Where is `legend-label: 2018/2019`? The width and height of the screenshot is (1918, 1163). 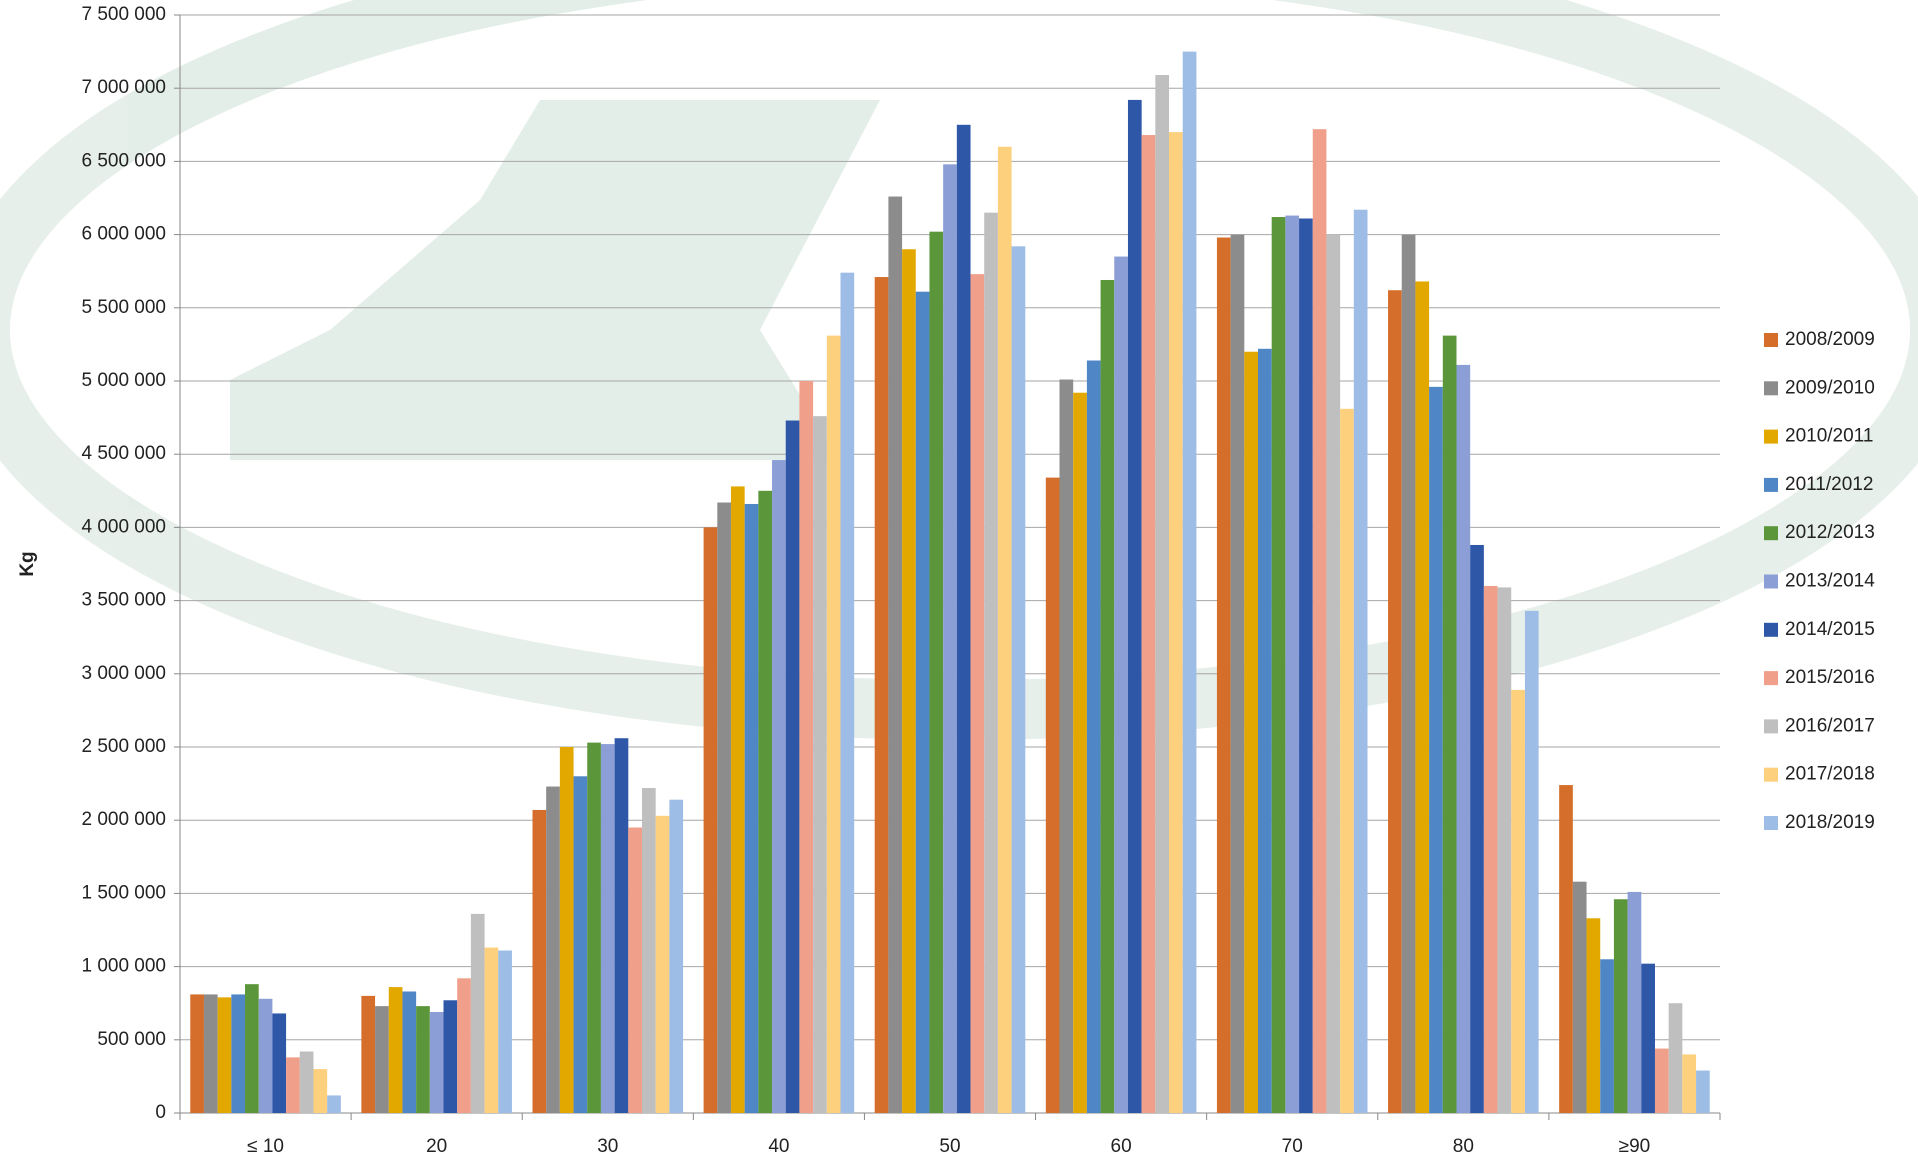
legend-label: 2018/2019 is located at coordinates (1830, 822).